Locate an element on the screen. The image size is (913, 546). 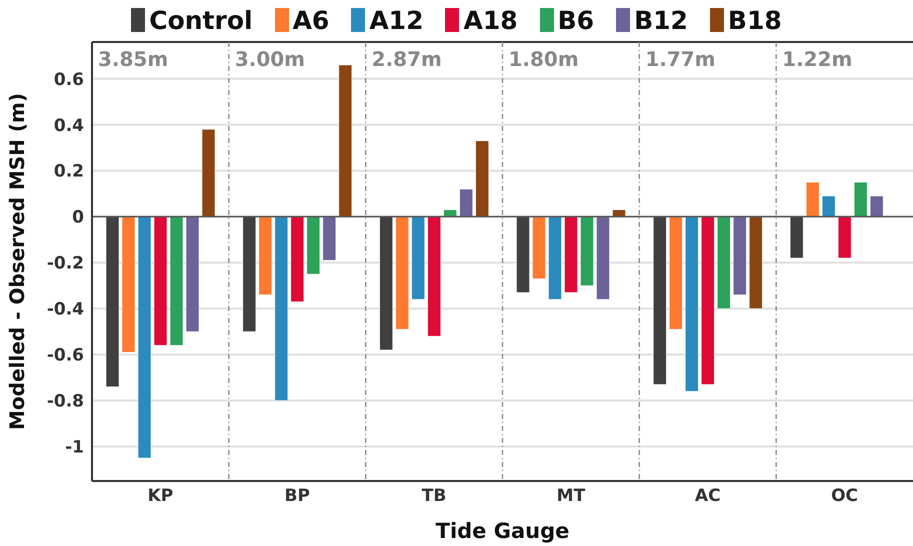
legend-label: B12 is located at coordinates (661, 20).